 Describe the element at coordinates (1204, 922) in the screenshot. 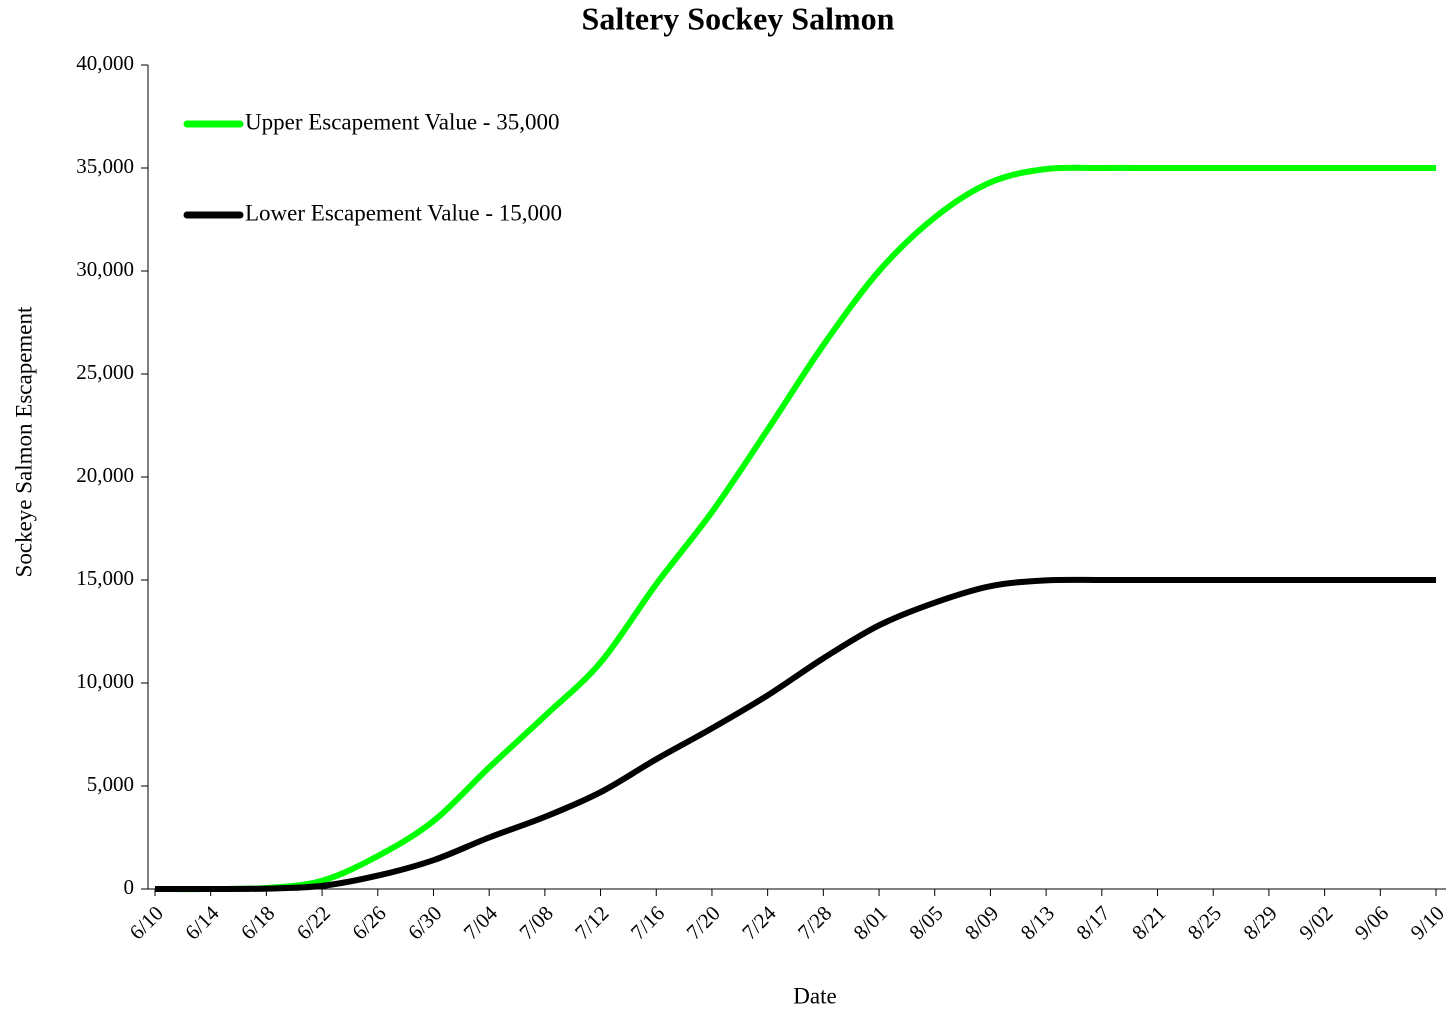

I see `x-tick-label: 8/25` at that location.